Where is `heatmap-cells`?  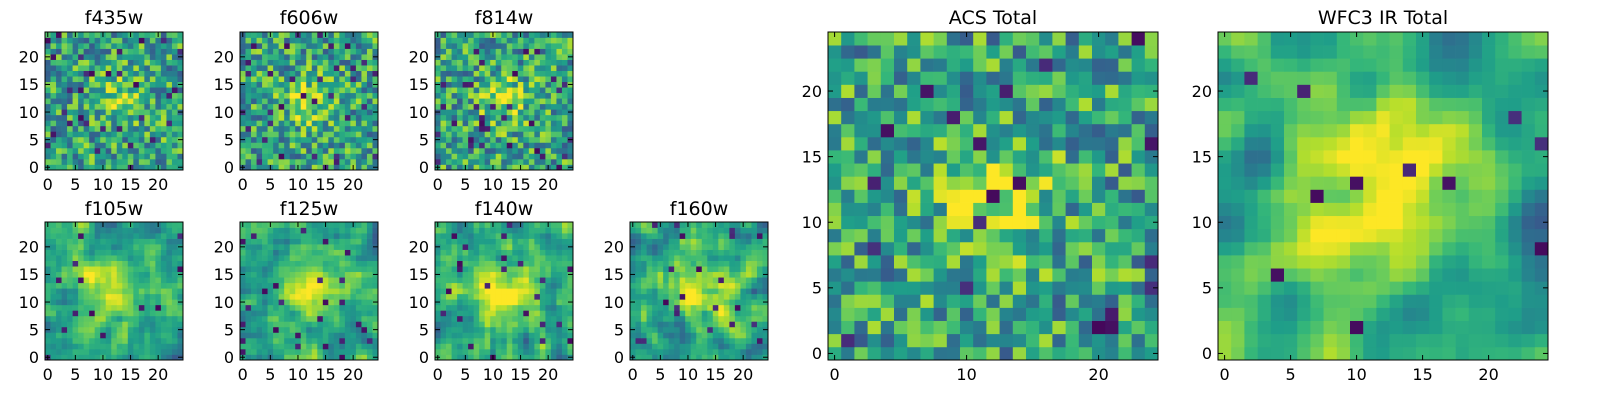 heatmap-cells is located at coordinates (504, 291).